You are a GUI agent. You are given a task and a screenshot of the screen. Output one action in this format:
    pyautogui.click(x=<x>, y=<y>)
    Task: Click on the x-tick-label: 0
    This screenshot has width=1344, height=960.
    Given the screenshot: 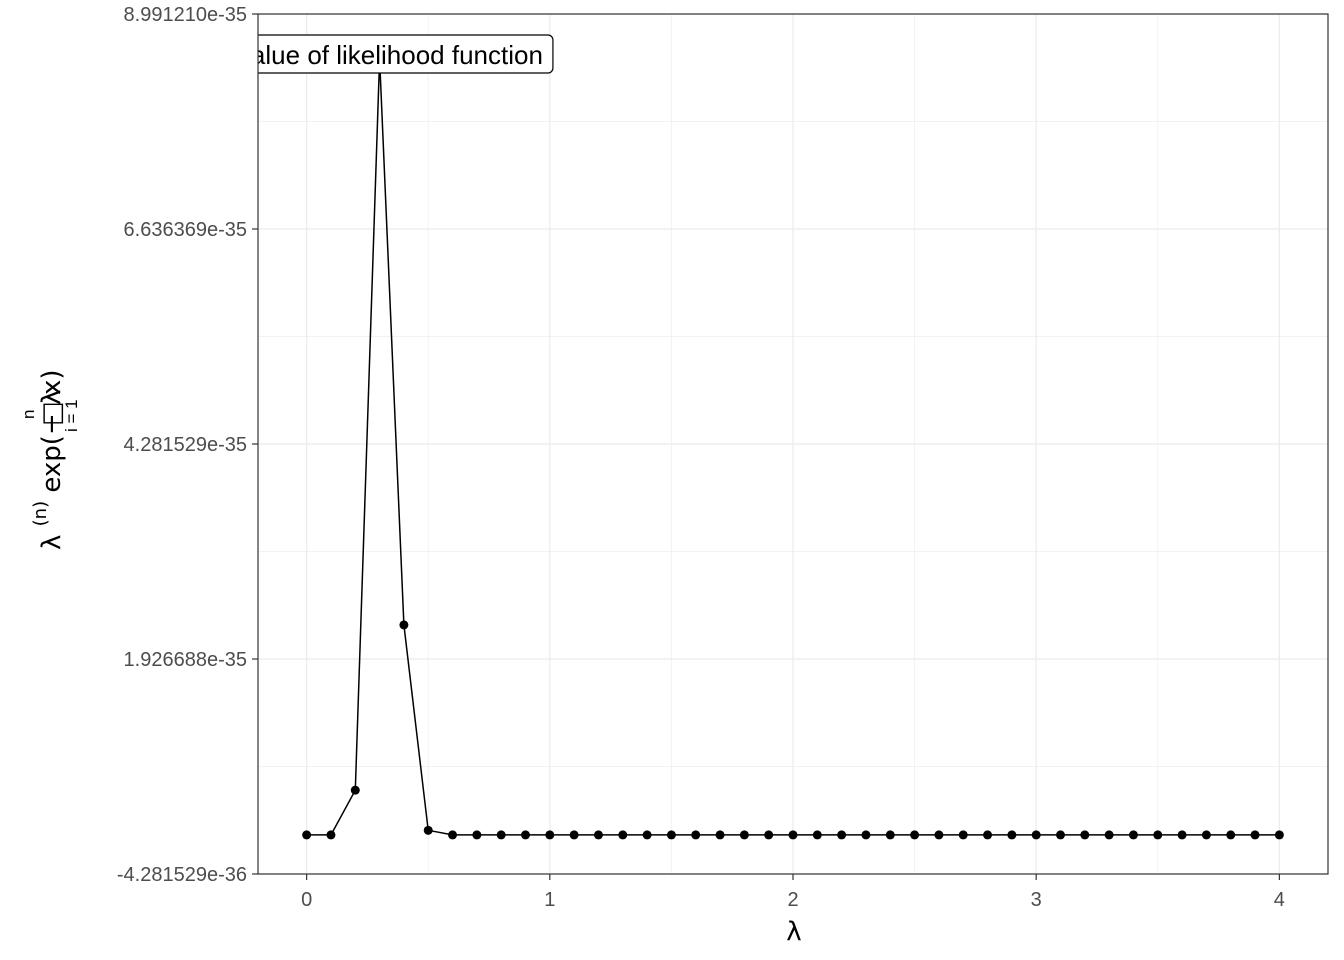 What is the action you would take?
    pyautogui.click(x=306, y=900)
    